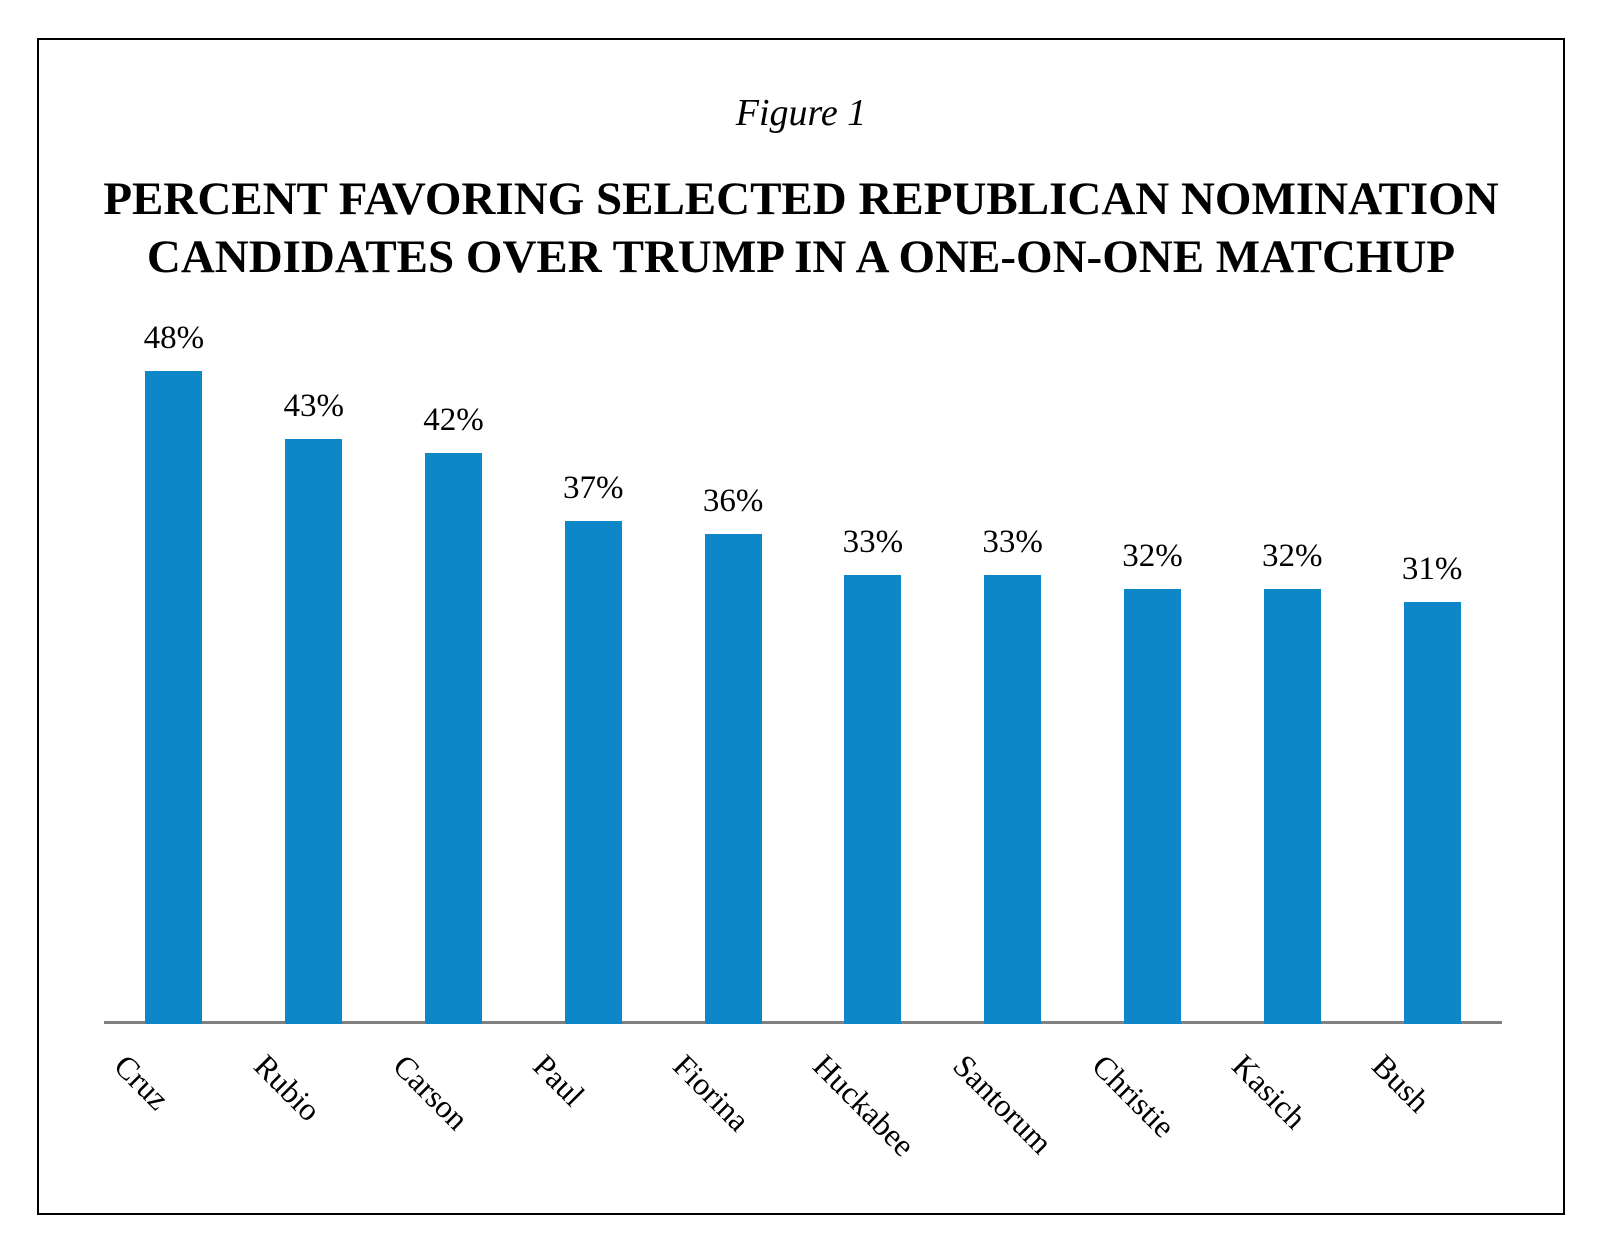 The image size is (1600, 1254). Describe the element at coordinates (864, 1105) in the screenshot. I see `axis-label-huckabee: Huckabee` at that location.